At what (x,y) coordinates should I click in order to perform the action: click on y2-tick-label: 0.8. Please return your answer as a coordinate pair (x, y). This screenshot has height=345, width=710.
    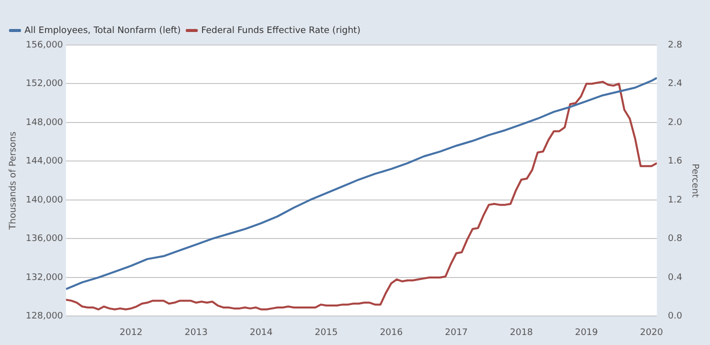
    Looking at the image, I should click on (675, 239).